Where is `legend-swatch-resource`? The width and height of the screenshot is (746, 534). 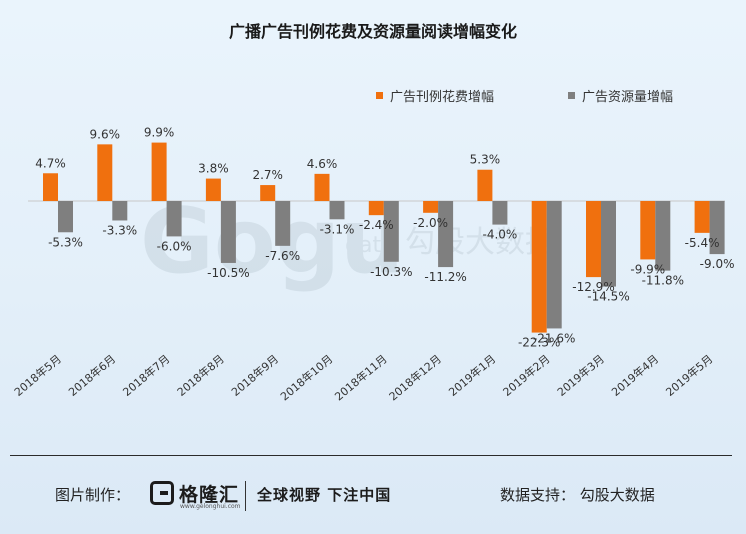 legend-swatch-resource is located at coordinates (571, 95).